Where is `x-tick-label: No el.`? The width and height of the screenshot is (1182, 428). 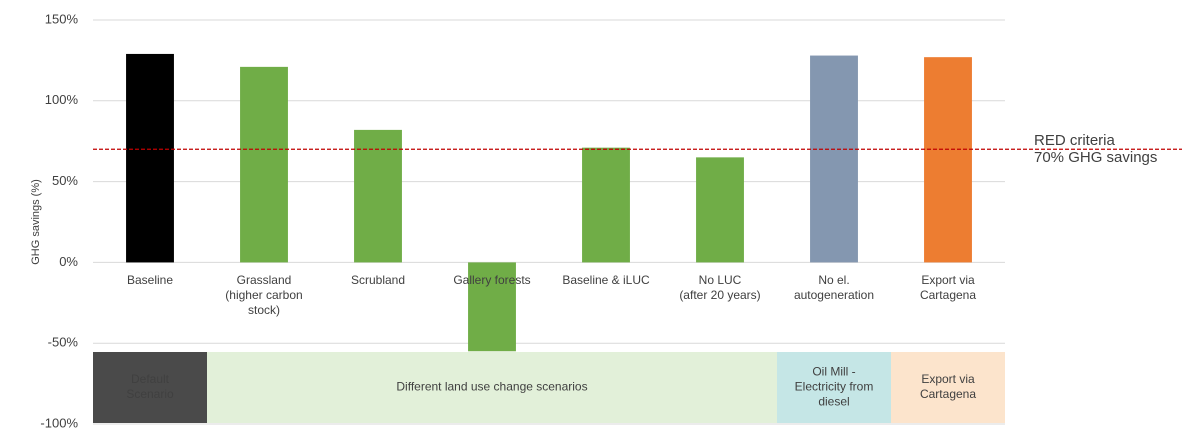 x-tick-label: No el. is located at coordinates (833, 280).